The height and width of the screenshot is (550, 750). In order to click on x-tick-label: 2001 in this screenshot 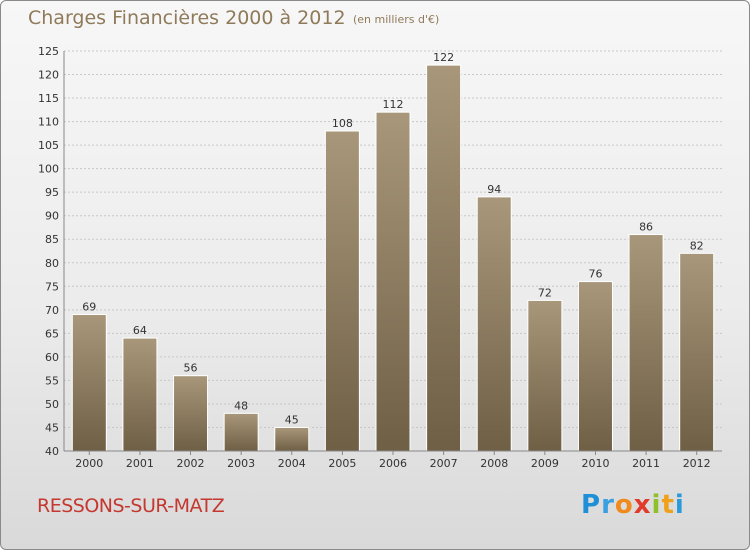, I will do `click(140, 463)`.